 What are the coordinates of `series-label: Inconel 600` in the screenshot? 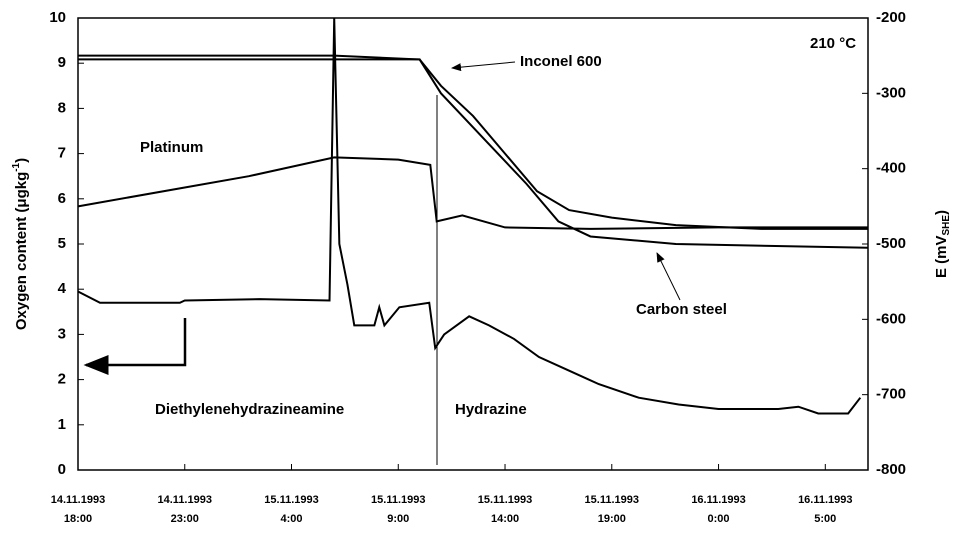 It's located at (561, 61).